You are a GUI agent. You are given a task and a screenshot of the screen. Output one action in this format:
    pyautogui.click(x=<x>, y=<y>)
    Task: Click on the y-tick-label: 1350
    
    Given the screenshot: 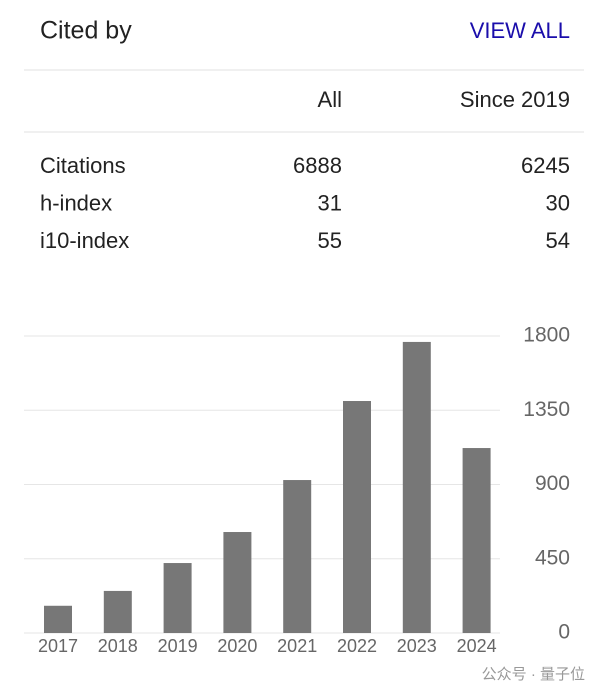 What is the action you would take?
    pyautogui.click(x=546, y=409)
    